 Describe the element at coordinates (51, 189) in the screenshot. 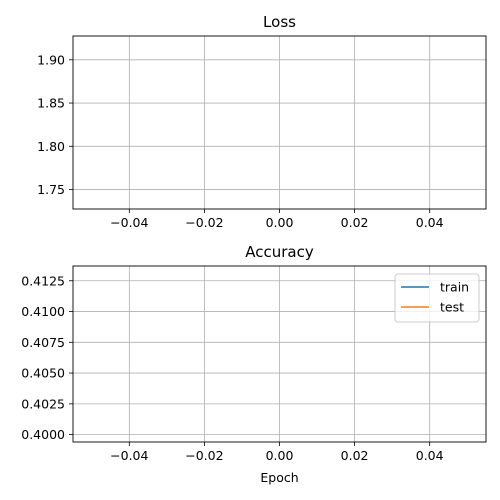

I see `y-tick-label: 1.75` at that location.